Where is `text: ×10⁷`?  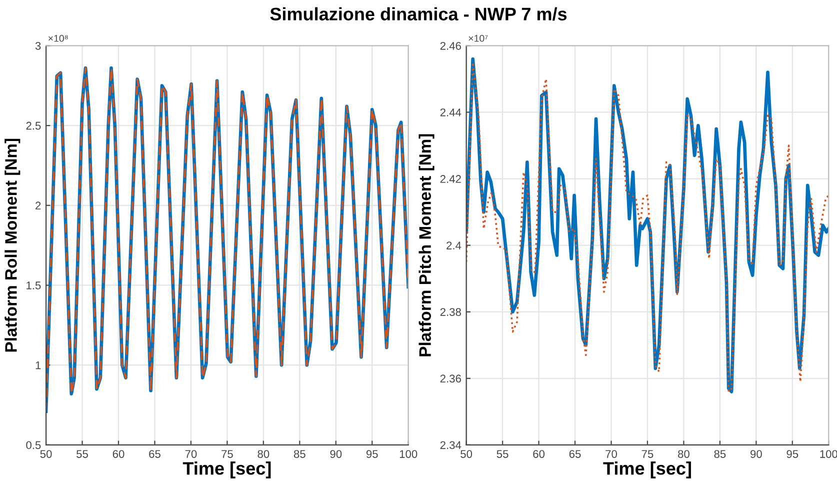 text: ×10⁷ is located at coordinates (478, 38).